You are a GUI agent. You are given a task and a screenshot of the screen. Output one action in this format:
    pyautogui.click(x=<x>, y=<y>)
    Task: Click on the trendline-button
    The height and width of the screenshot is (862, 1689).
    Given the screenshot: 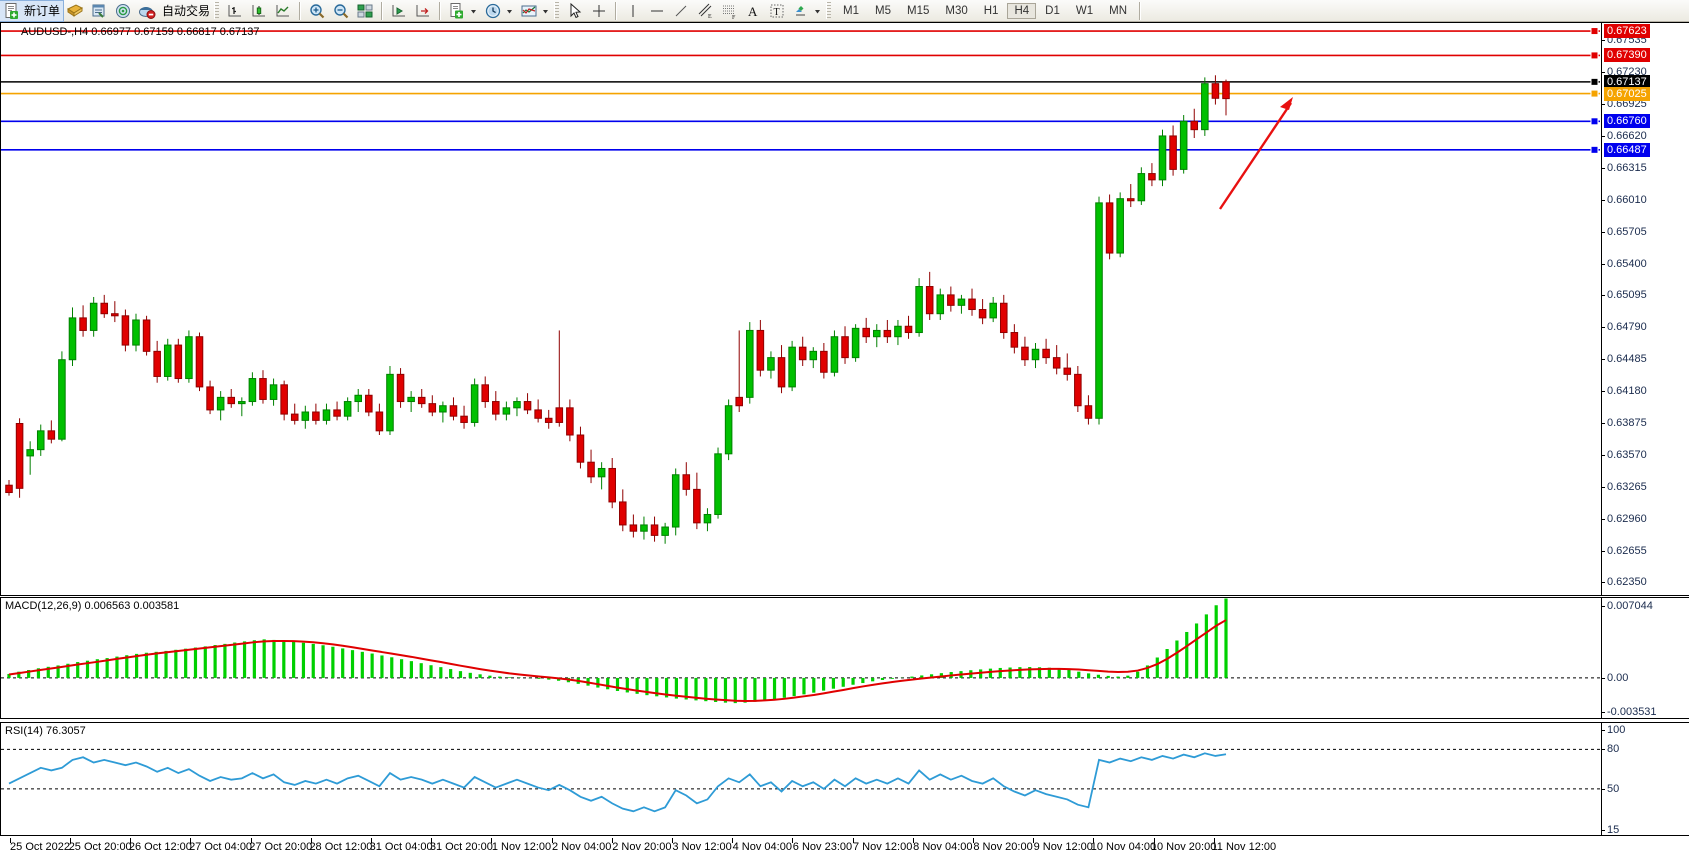 What is the action you would take?
    pyautogui.click(x=681, y=11)
    